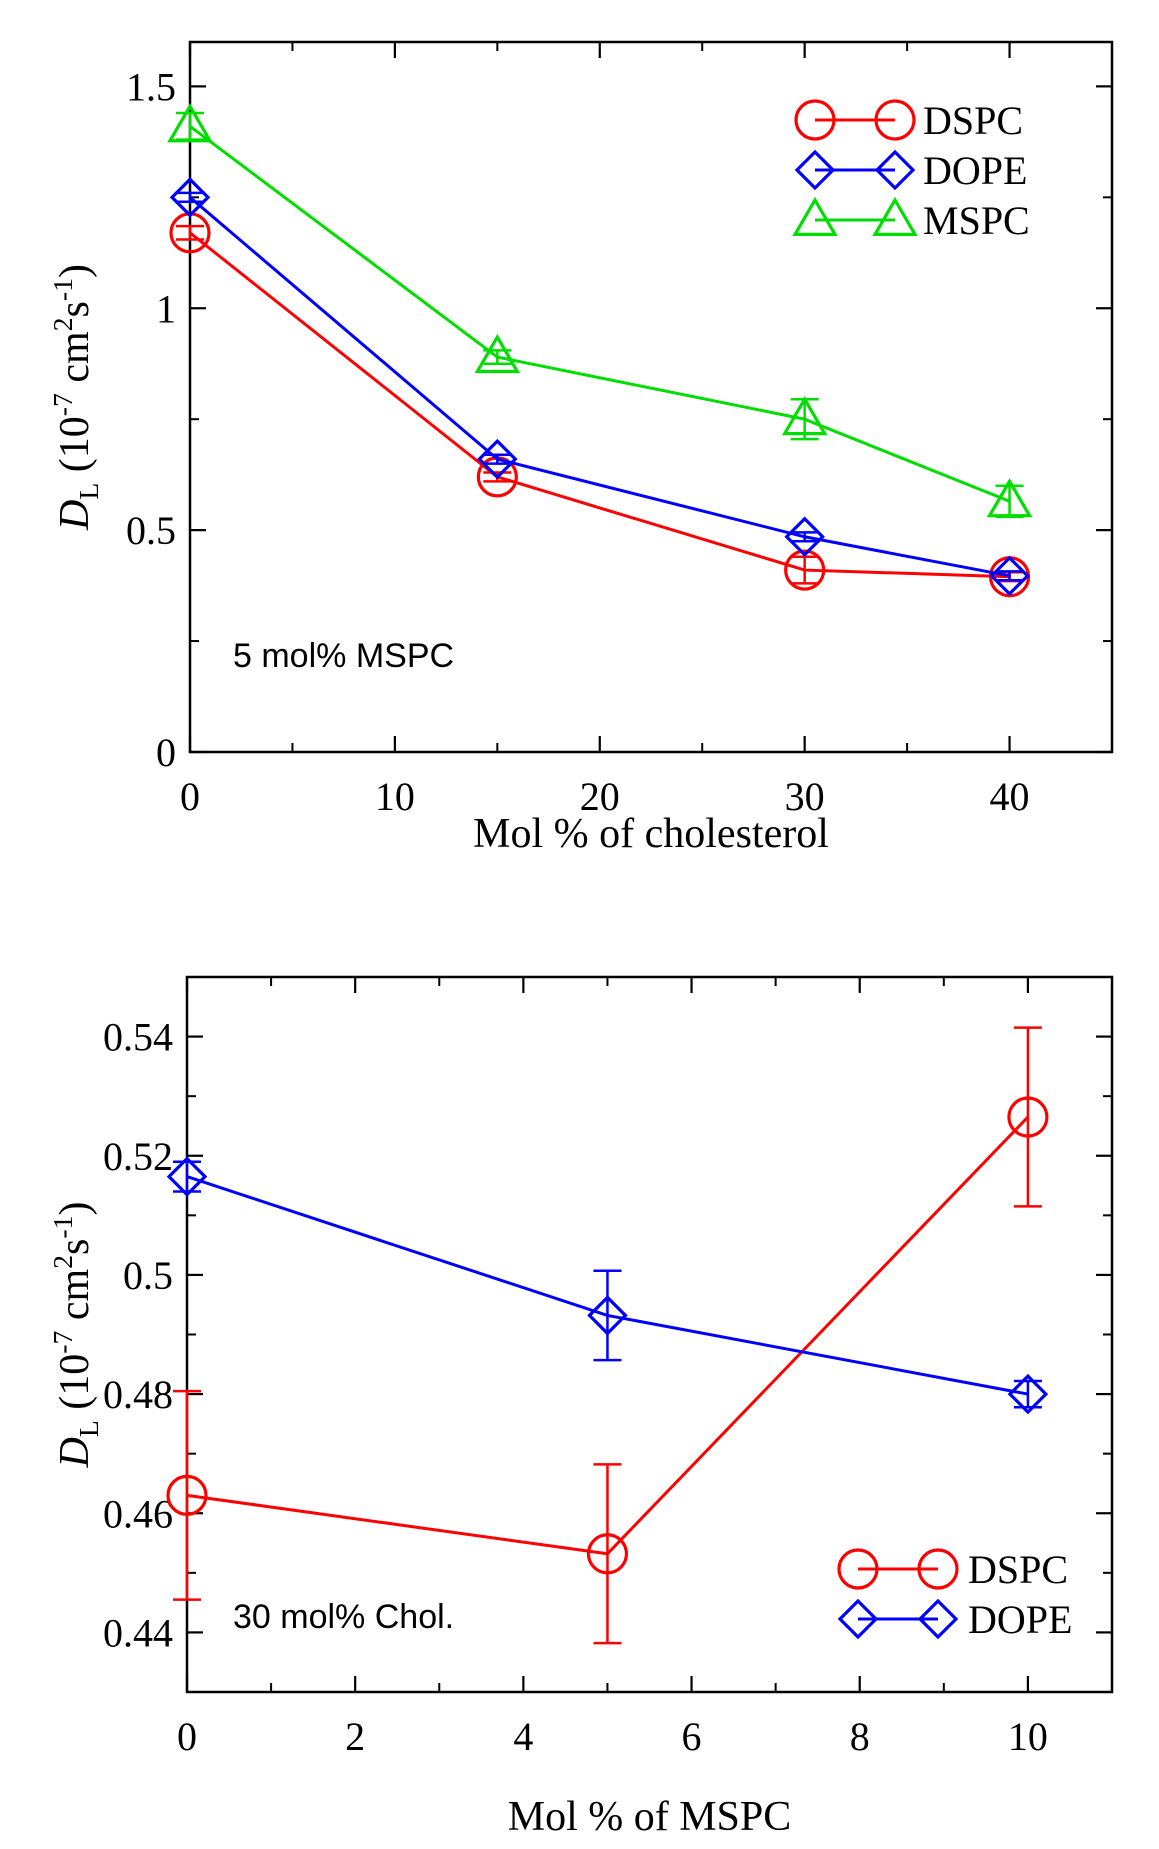 Image resolution: width=1159 pixels, height=1849 pixels. I want to click on y-tick-label: 1, so click(166, 308).